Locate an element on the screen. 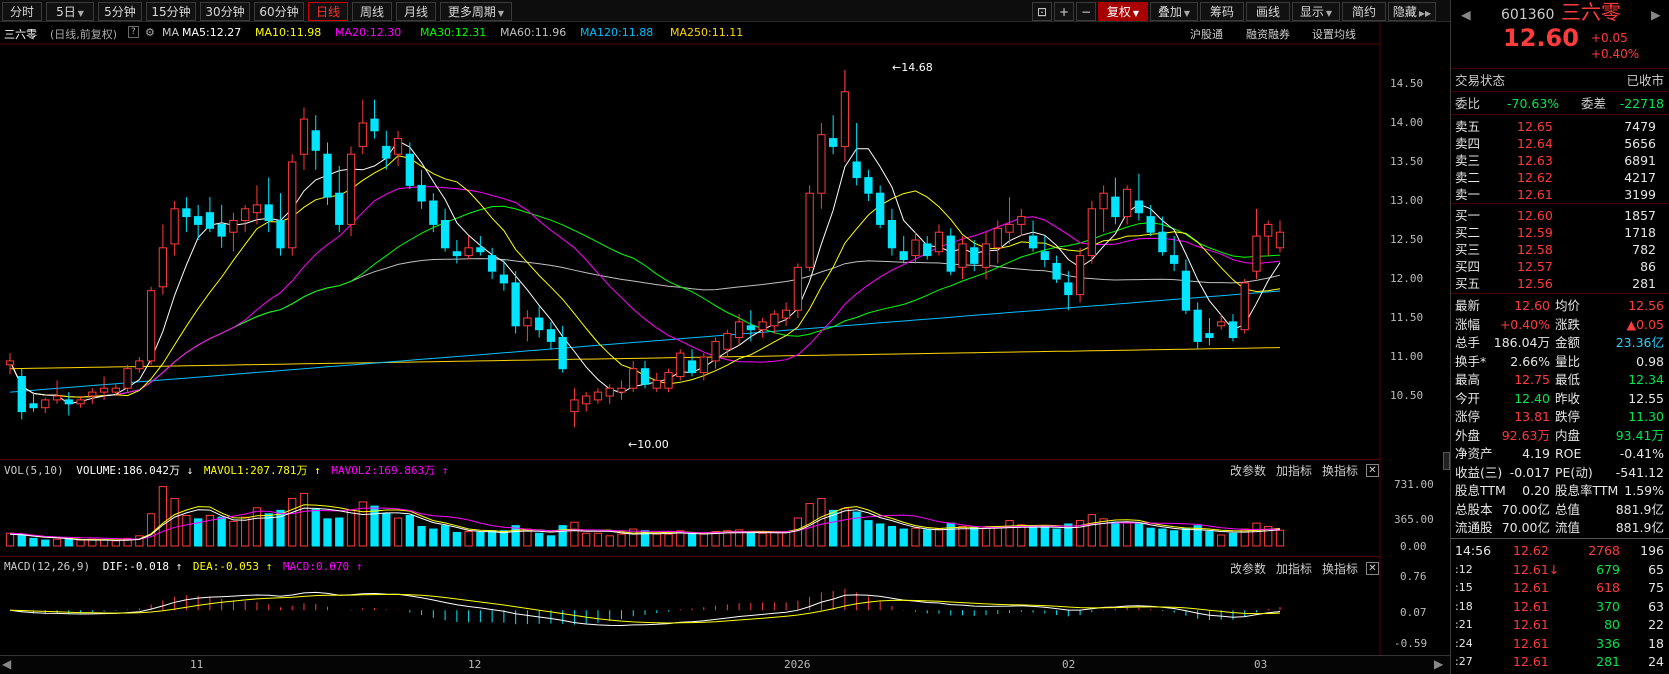 Image resolution: width=1669 pixels, height=674 pixels. tab-5day: 5日 ▼ is located at coordinates (70, 11).